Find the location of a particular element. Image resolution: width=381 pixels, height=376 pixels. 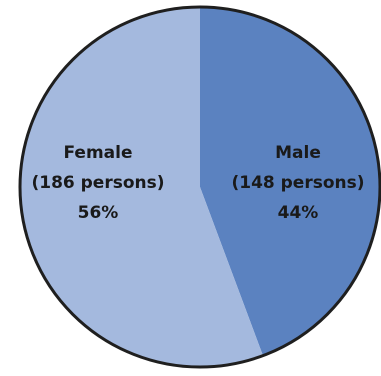

slice-label-male: Male (148 persons) 44% is located at coordinates (297, 183).